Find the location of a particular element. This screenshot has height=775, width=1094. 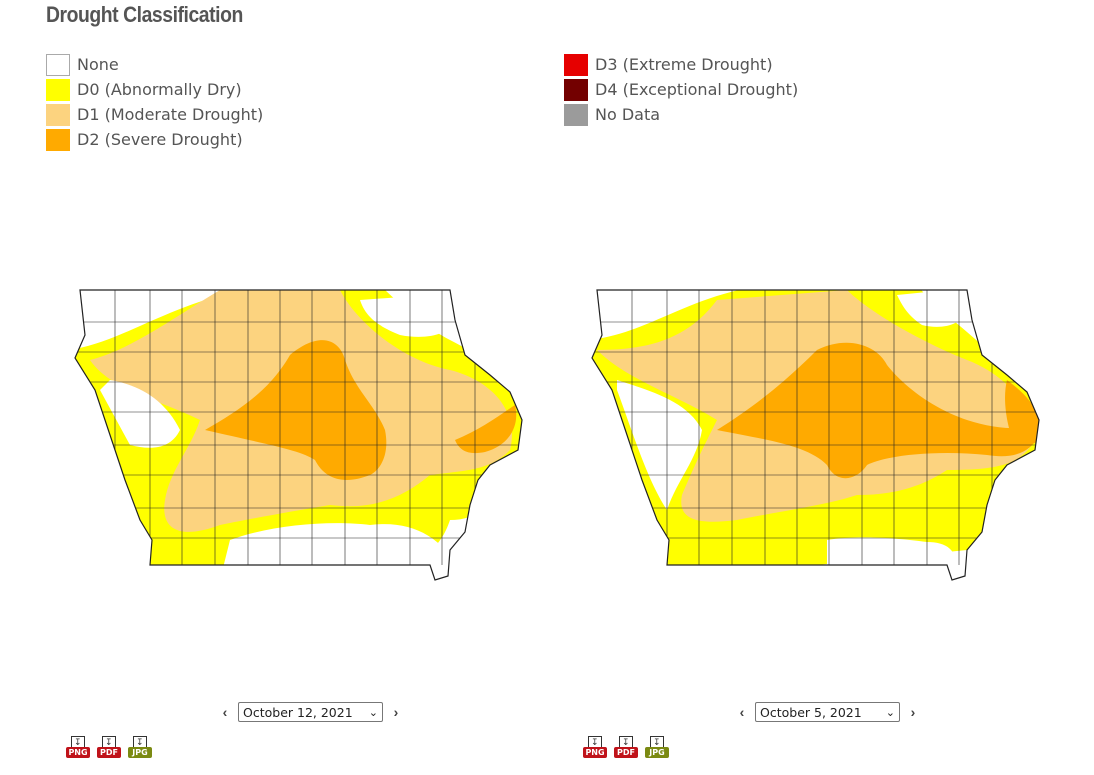

date-nav-current: ‹ October 12, 2021 ⌄ › is located at coordinates (310, 712).